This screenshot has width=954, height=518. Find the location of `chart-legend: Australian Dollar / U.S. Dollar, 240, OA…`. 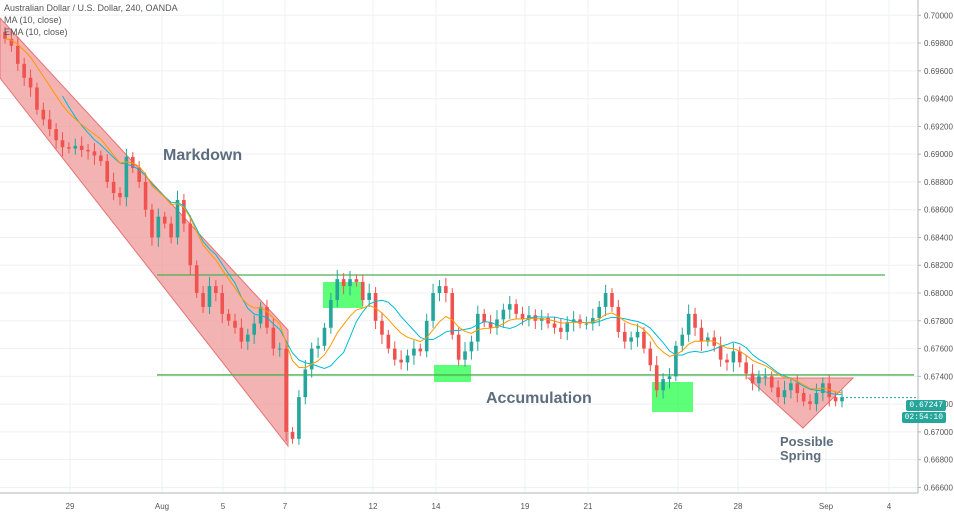

chart-legend: Australian Dollar / U.S. Dollar, 240, OA… is located at coordinates (91, 20).